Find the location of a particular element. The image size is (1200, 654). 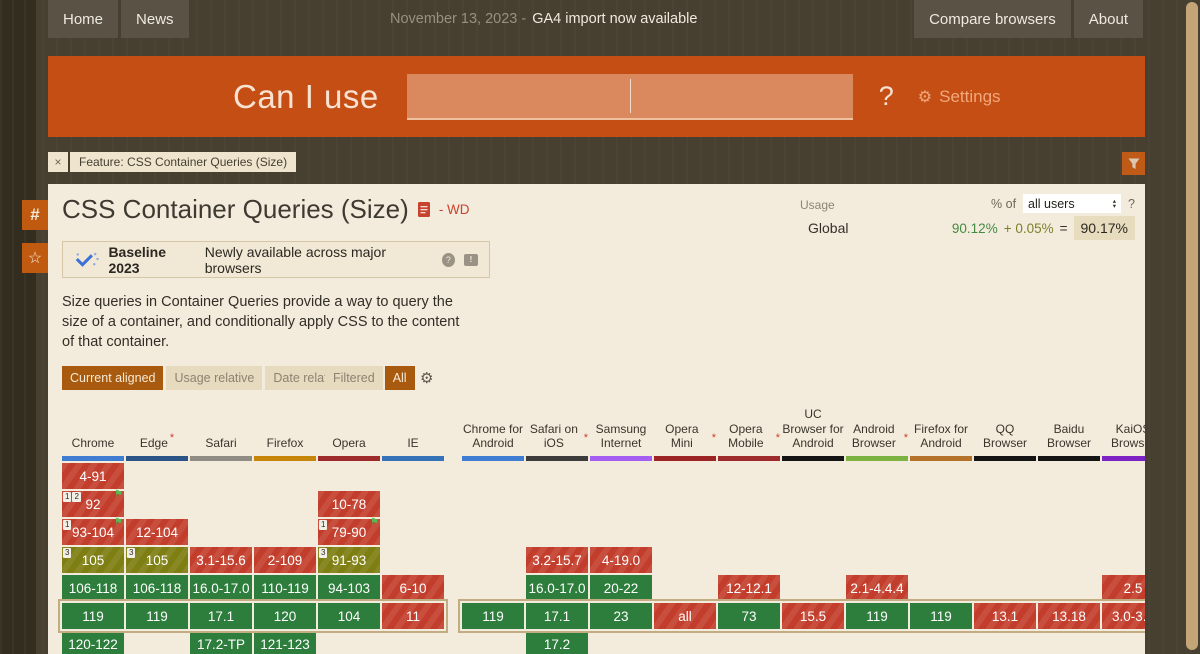

table-settings-gear-icon: ⚙ is located at coordinates (427, 378).